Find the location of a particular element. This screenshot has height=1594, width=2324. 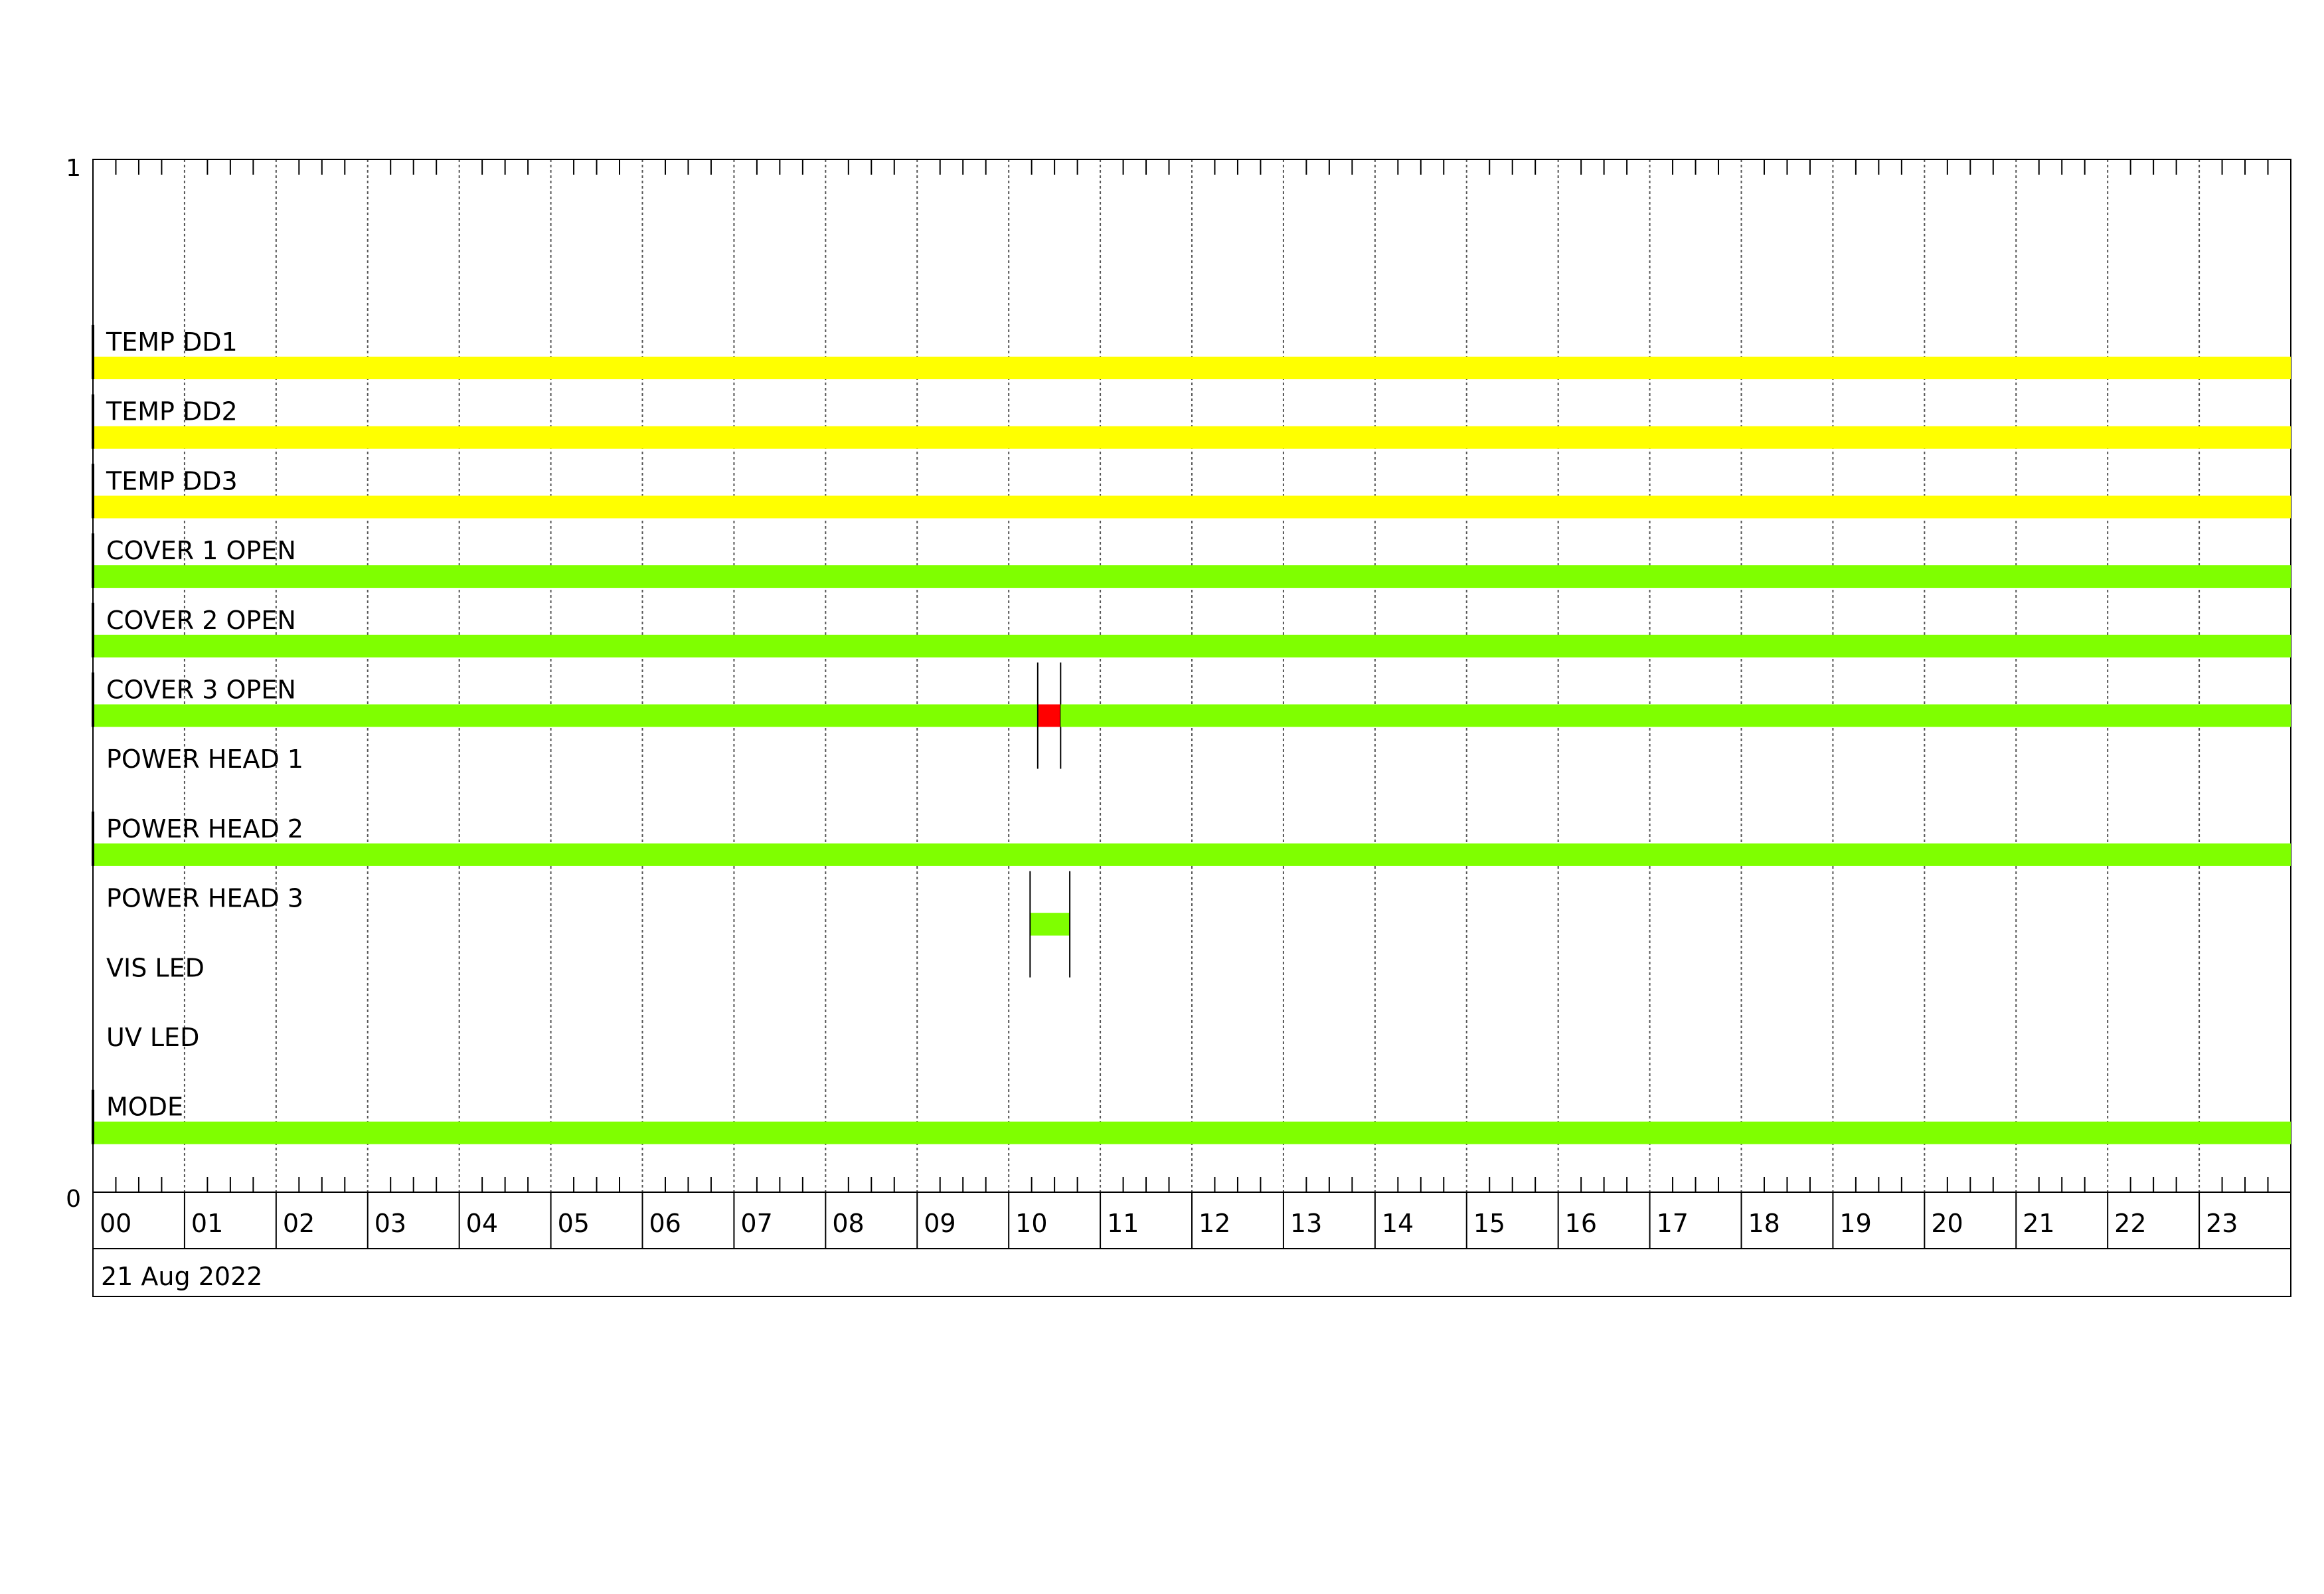

row-label: VIS LED is located at coordinates (155, 967).